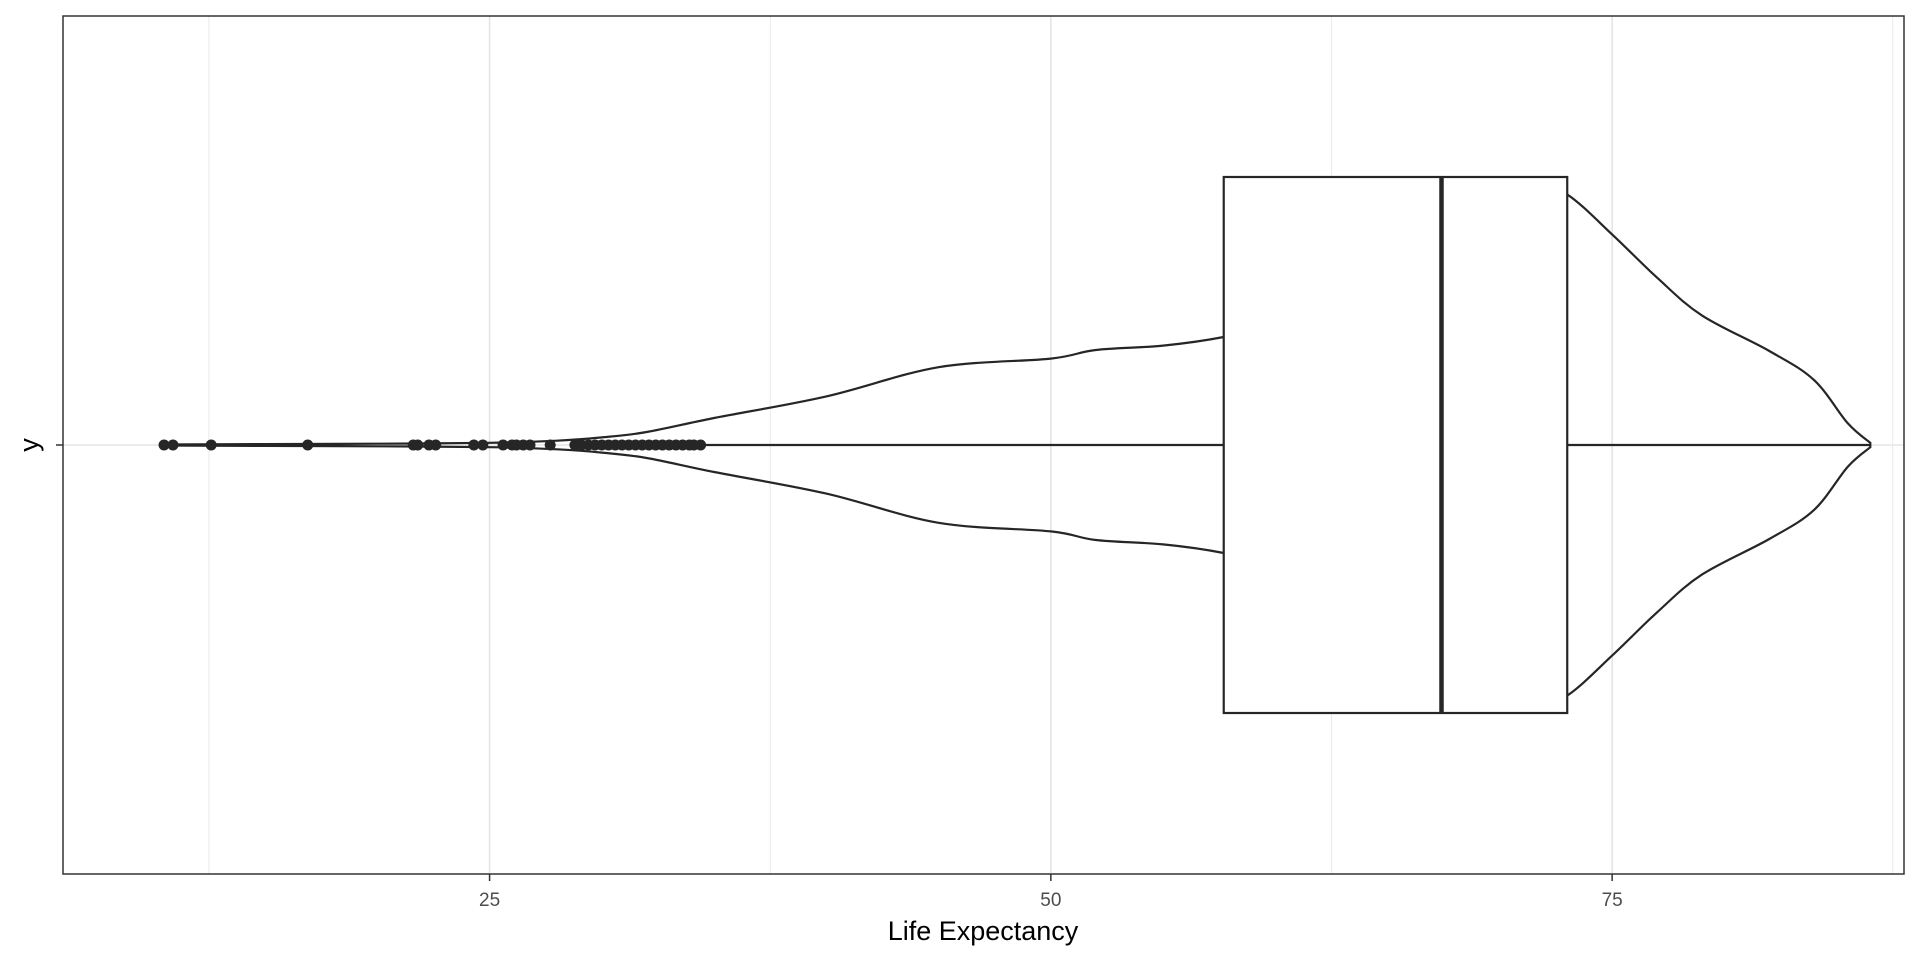 This screenshot has width=1920, height=960. What do you see at coordinates (983, 931) in the screenshot?
I see `x-axis-title: Life Expectancy` at bounding box center [983, 931].